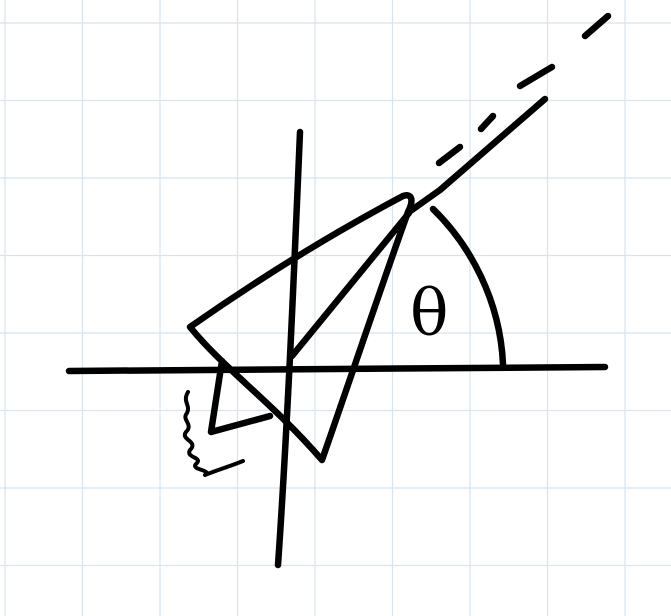 Image resolution: width=671 pixels, height=616 pixels. I want to click on rocket-center-axis-line, so click(350, 284).